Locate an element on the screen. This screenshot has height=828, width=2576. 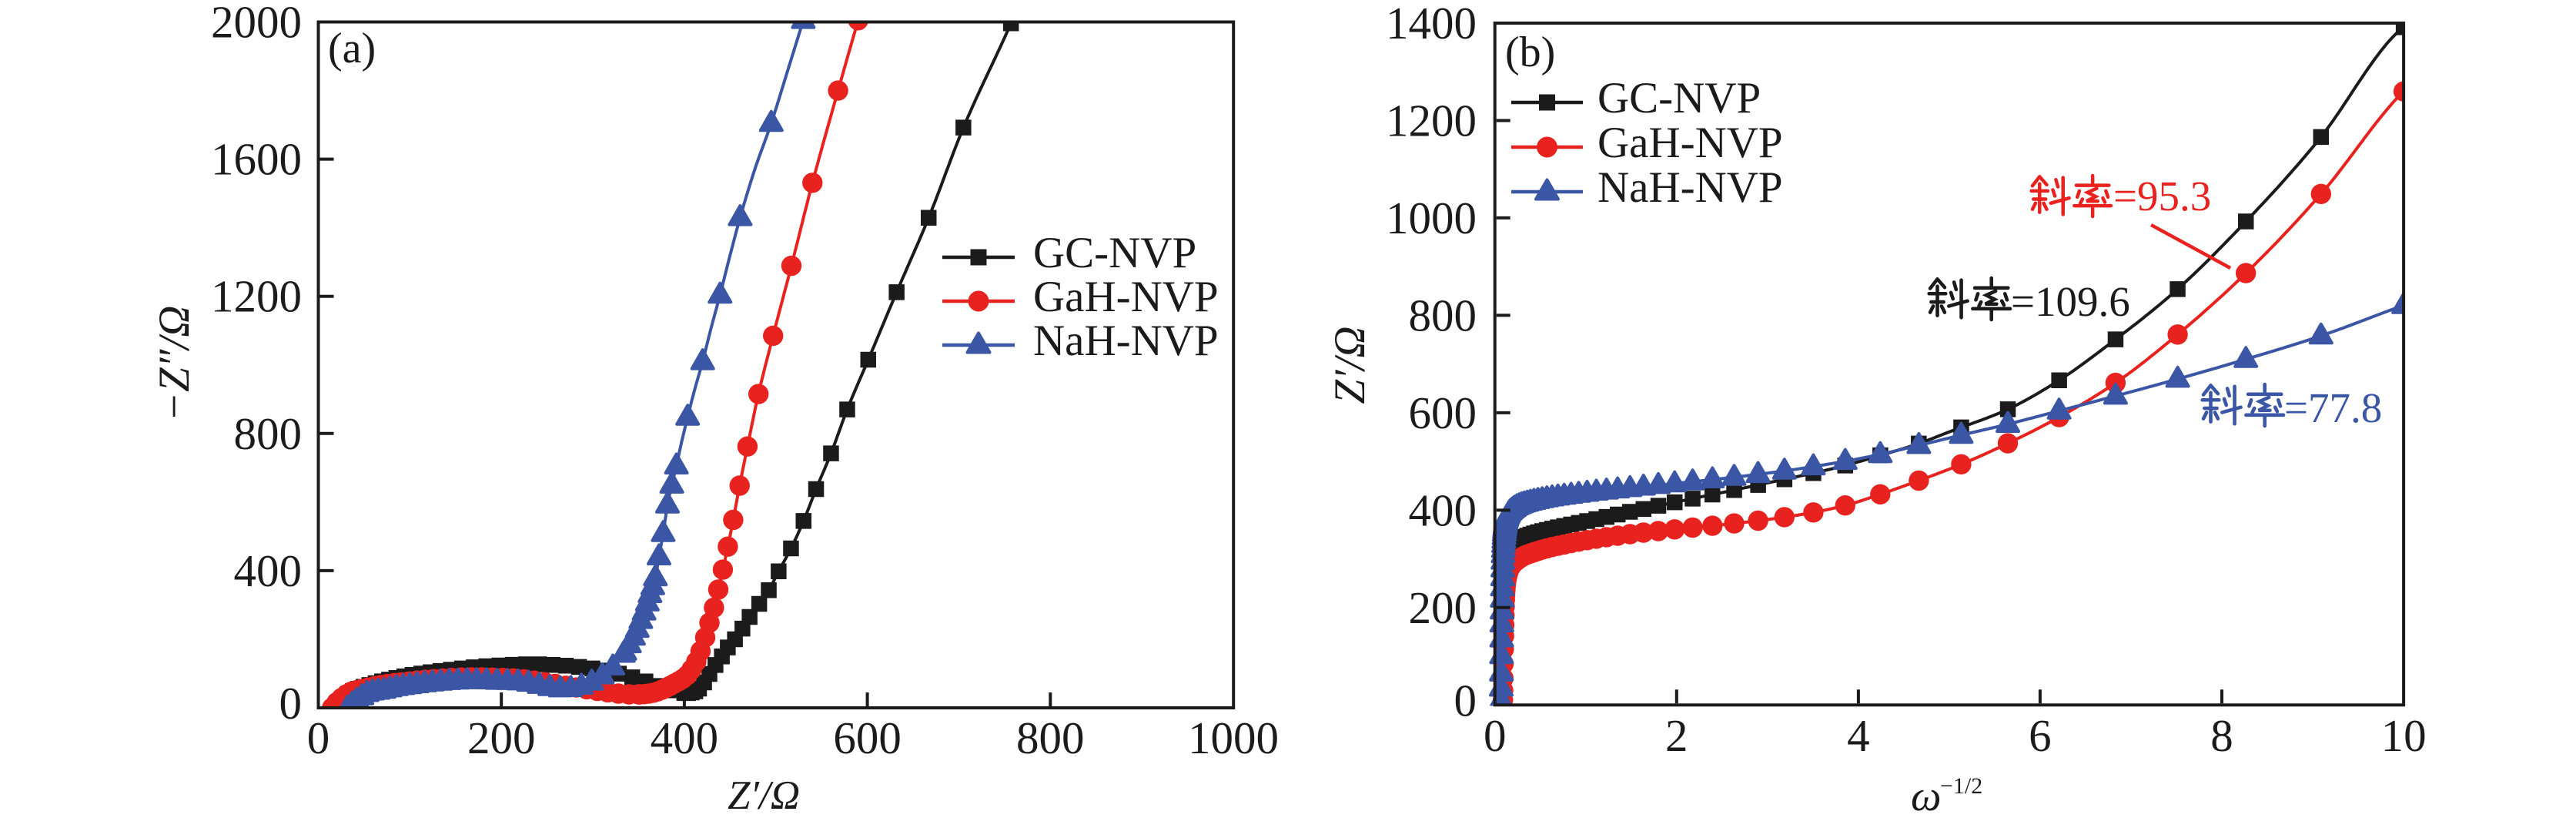
svg-text: −Z″/Ω is located at coordinates (174, 364).